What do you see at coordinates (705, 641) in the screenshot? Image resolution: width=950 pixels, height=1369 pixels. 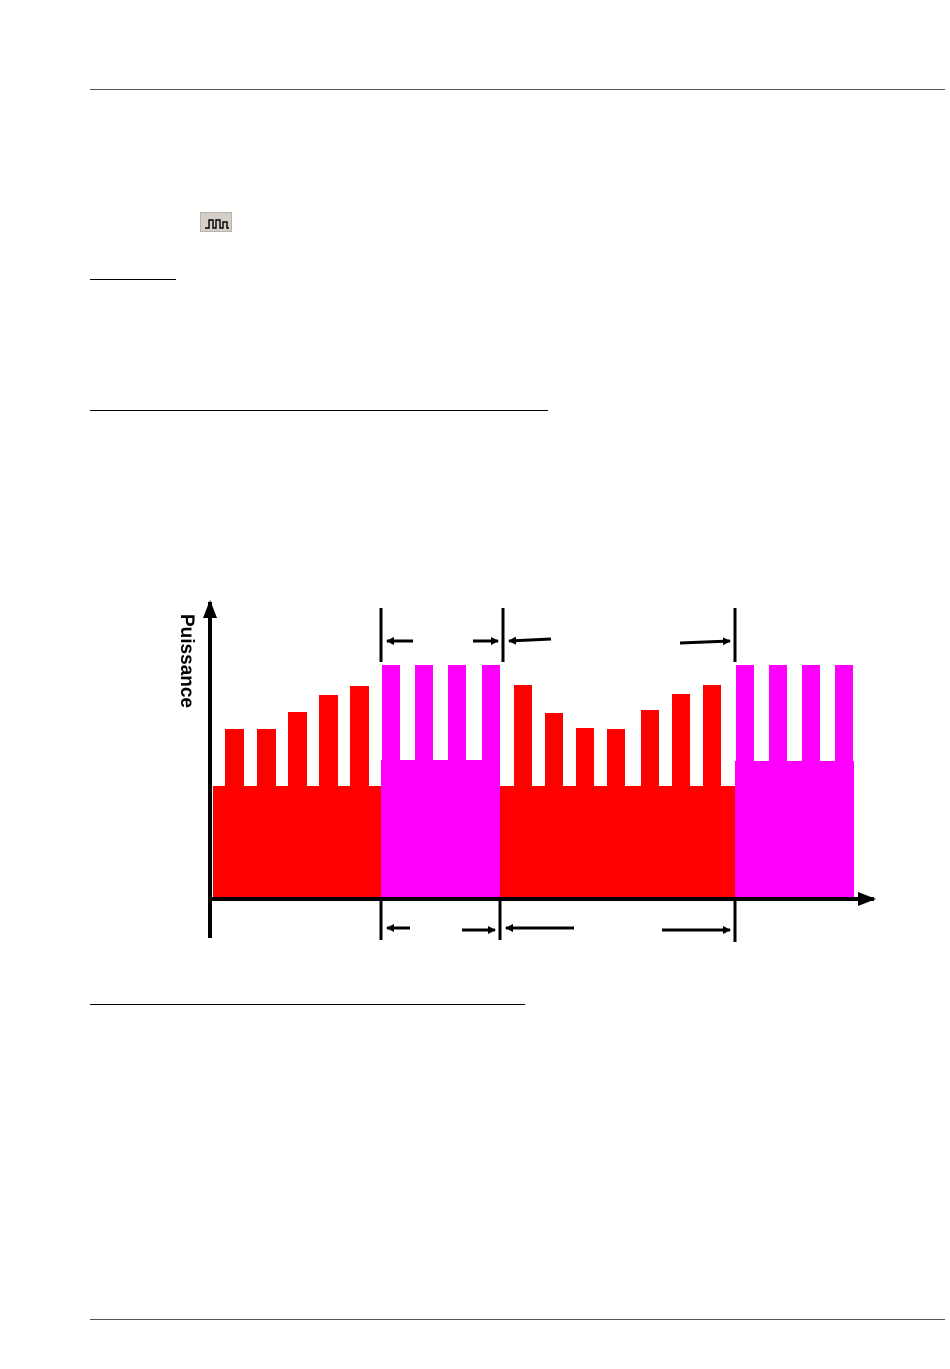 I see `top-arrow-2b` at bounding box center [705, 641].